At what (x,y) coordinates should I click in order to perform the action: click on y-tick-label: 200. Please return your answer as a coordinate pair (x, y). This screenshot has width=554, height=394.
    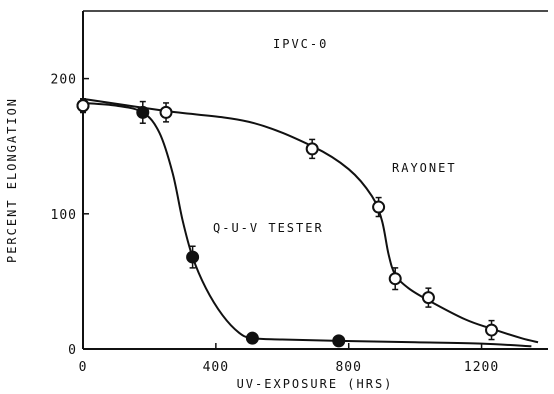
    Looking at the image, I should click on (64, 80).